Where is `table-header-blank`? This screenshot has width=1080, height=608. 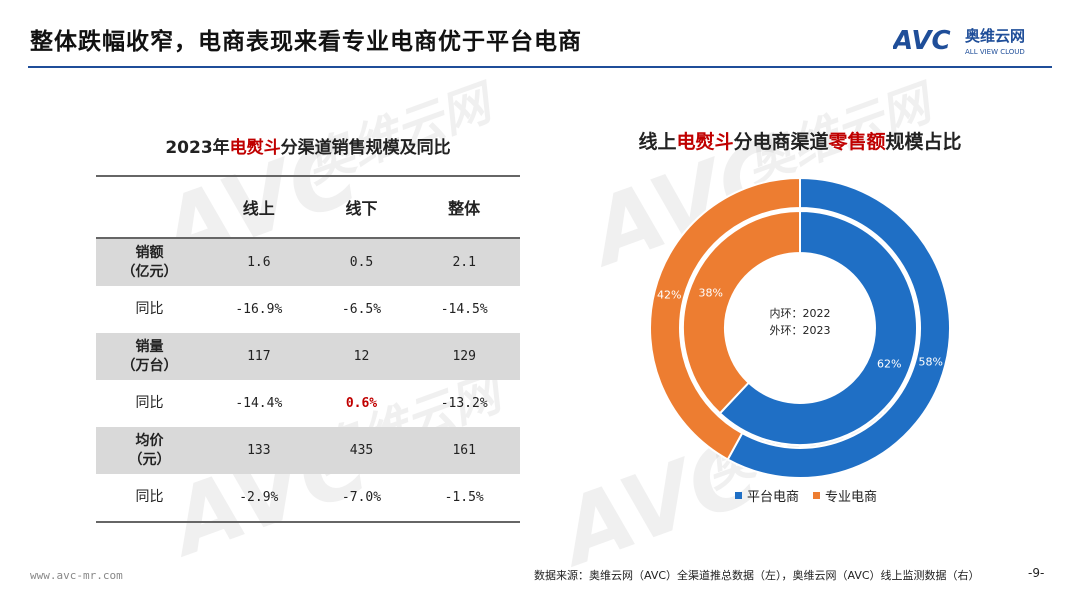
table-header-blank is located at coordinates (149, 207).